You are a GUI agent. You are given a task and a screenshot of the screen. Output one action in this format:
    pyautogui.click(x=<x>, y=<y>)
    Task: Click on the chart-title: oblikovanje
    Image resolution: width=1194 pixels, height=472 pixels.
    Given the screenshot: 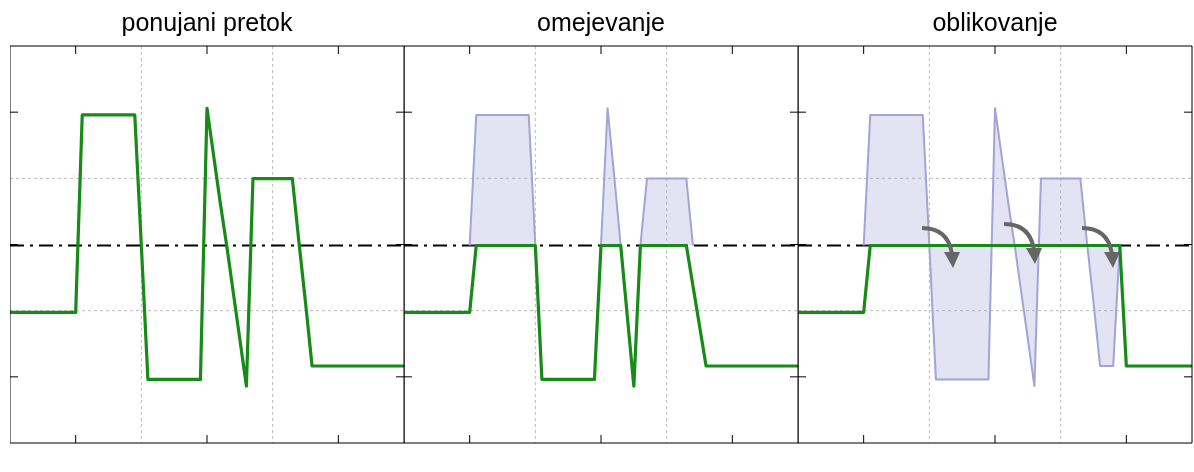 What is the action you would take?
    pyautogui.click(x=995, y=22)
    